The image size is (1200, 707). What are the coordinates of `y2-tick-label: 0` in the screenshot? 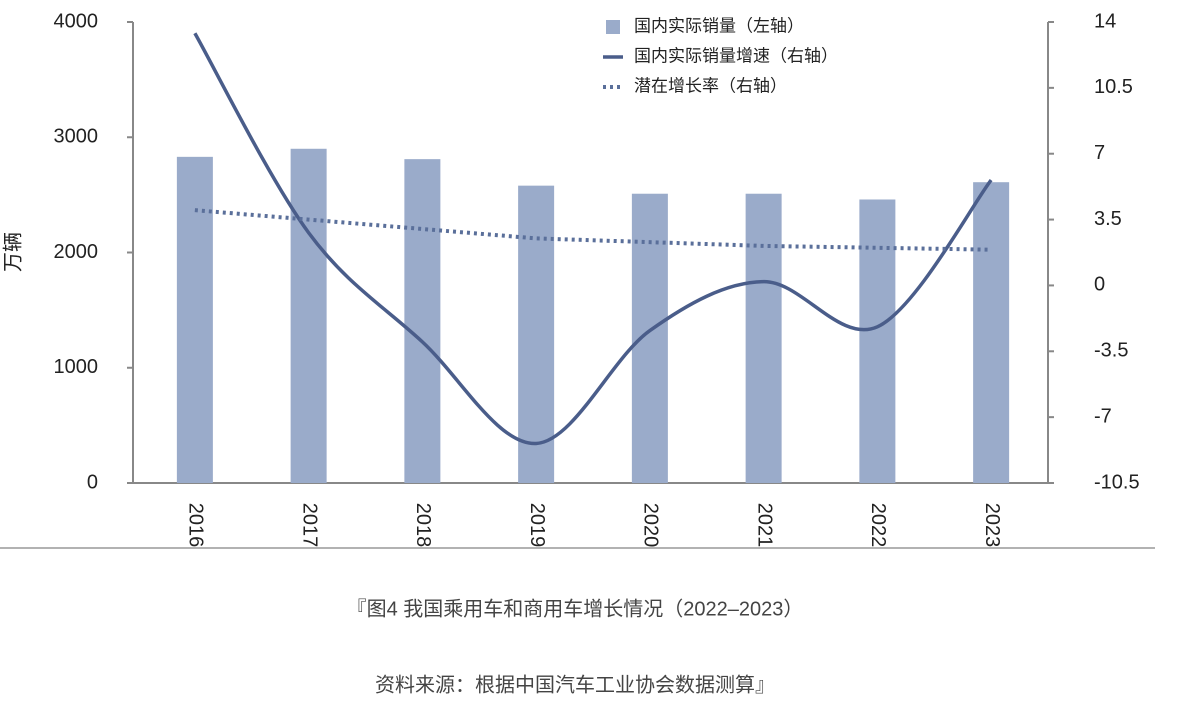 It's located at (1099, 285).